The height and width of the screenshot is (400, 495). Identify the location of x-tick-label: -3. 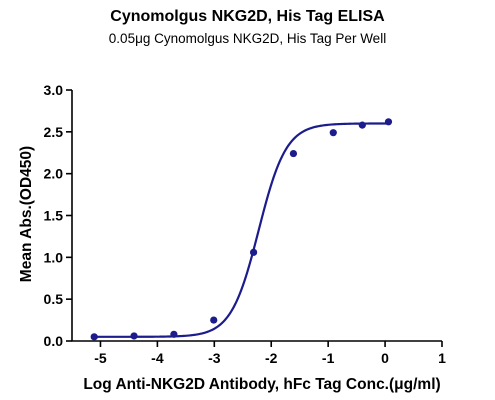
(214, 358).